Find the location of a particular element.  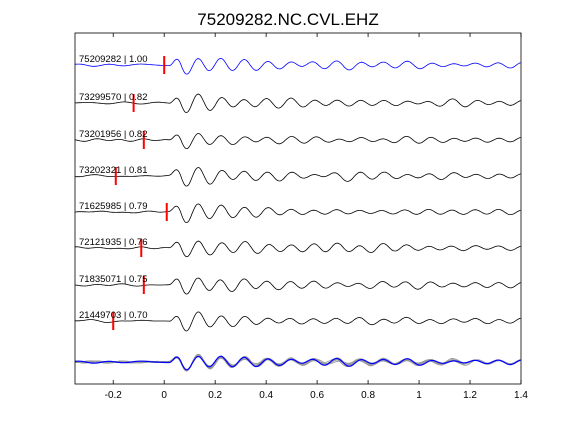

picks-layer is located at coordinates (140, 193).